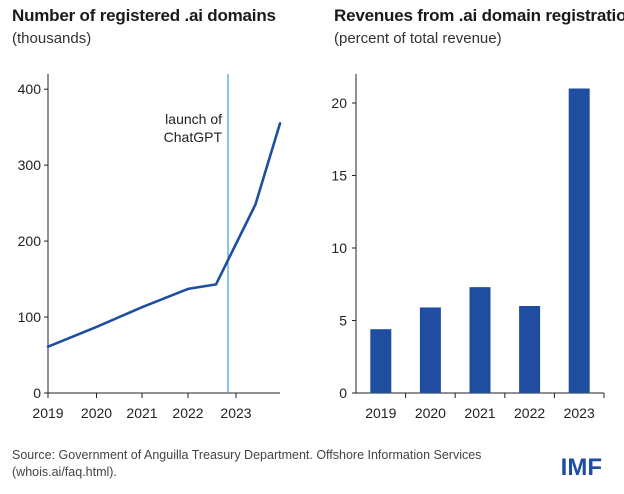 This screenshot has width=624, height=494. I want to click on imf-logo: IMF, so click(581, 467).